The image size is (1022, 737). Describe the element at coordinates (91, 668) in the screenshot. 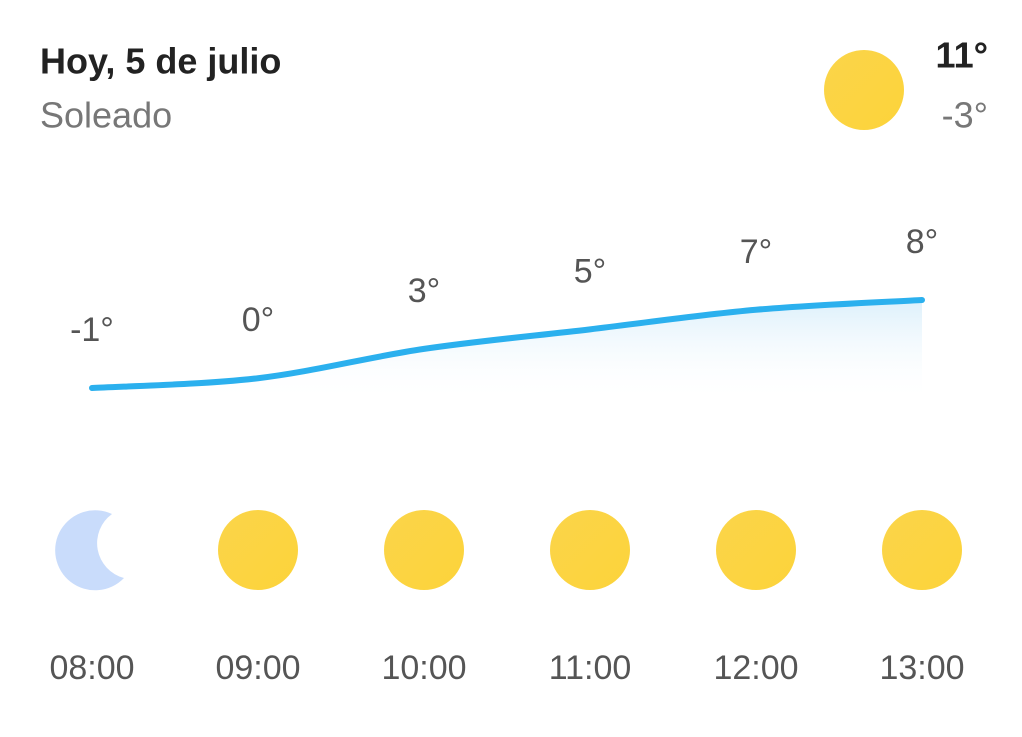

I see `hour-label: 08:00` at that location.